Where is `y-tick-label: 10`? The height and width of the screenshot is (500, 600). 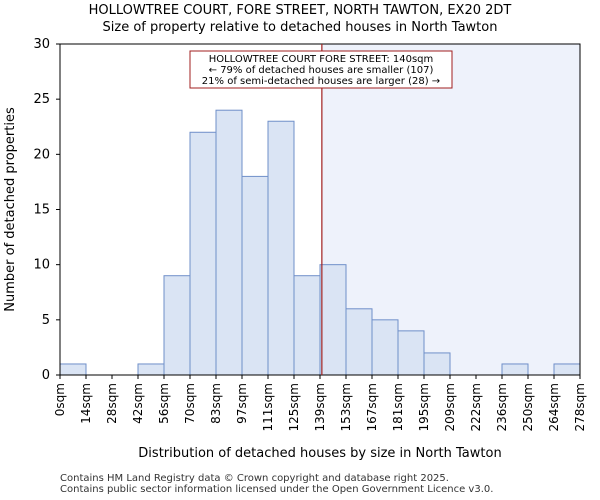
y-tick-label: 10 is located at coordinates (41, 265).